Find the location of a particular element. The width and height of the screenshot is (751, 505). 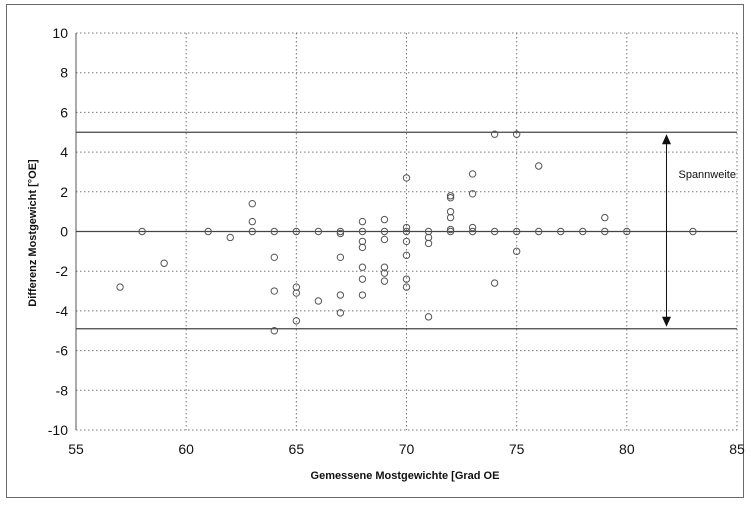

y-tick-label: -4 is located at coordinates (62, 311).